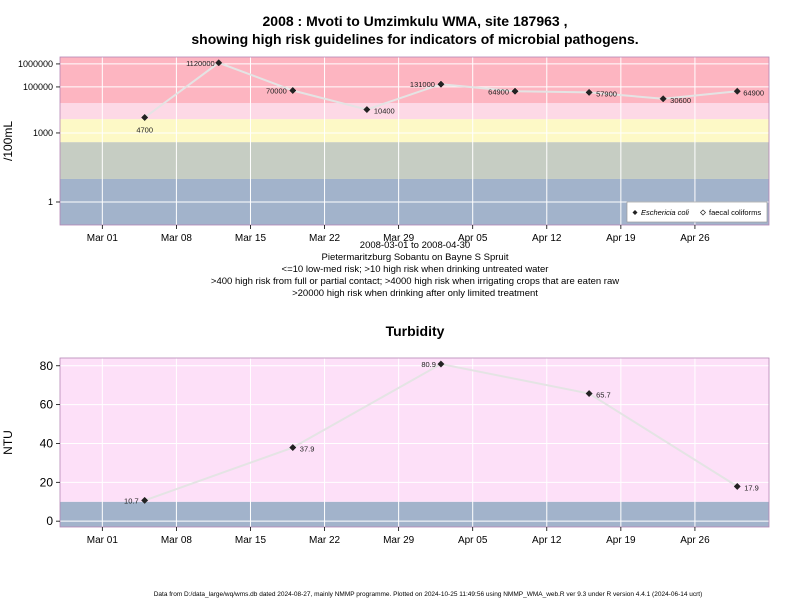 The width and height of the screenshot is (800, 600). I want to click on y-tick-label-60: 60, so click(47, 405).